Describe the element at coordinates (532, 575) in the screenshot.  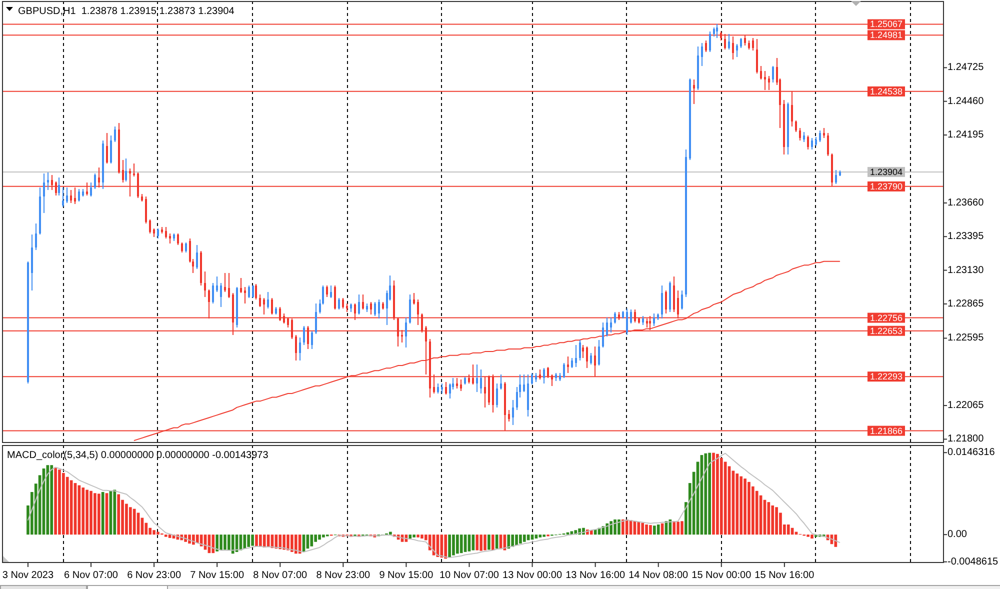
I see `x-tick-label: 13 Nov 00:00` at that location.